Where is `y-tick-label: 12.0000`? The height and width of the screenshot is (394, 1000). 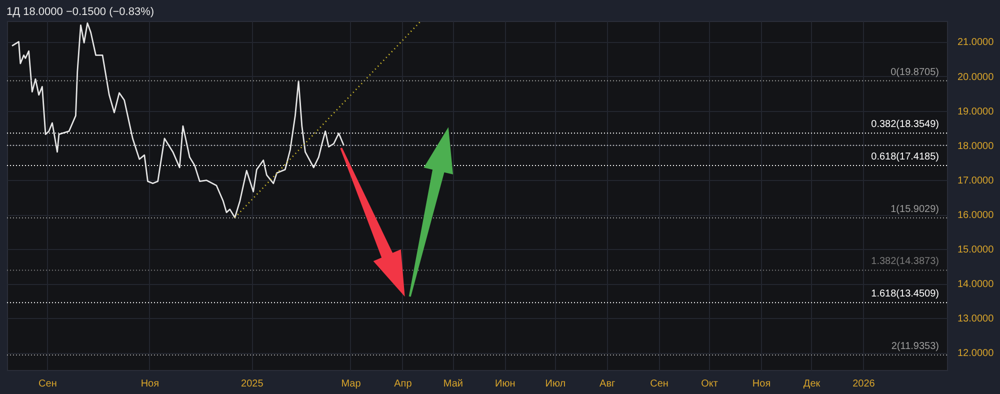 y-tick-label: 12.0000 is located at coordinates (976, 354).